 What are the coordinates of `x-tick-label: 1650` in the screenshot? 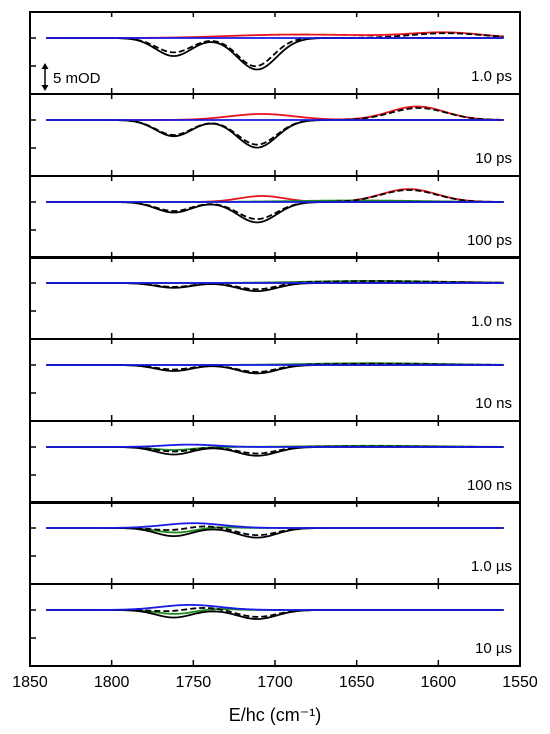 It's located at (357, 682).